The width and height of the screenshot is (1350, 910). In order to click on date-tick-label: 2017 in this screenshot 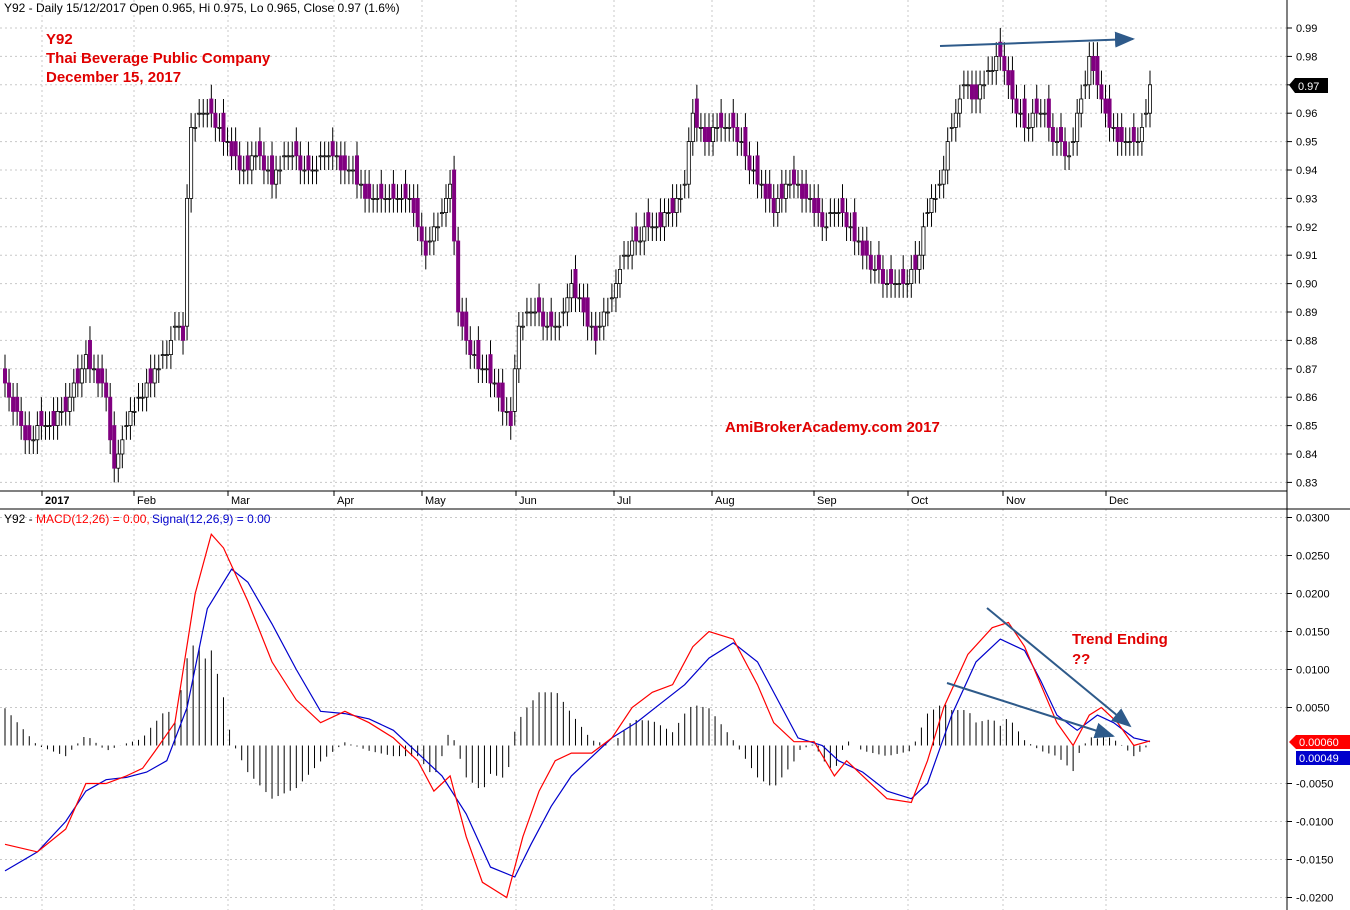, I will do `click(57, 501)`.